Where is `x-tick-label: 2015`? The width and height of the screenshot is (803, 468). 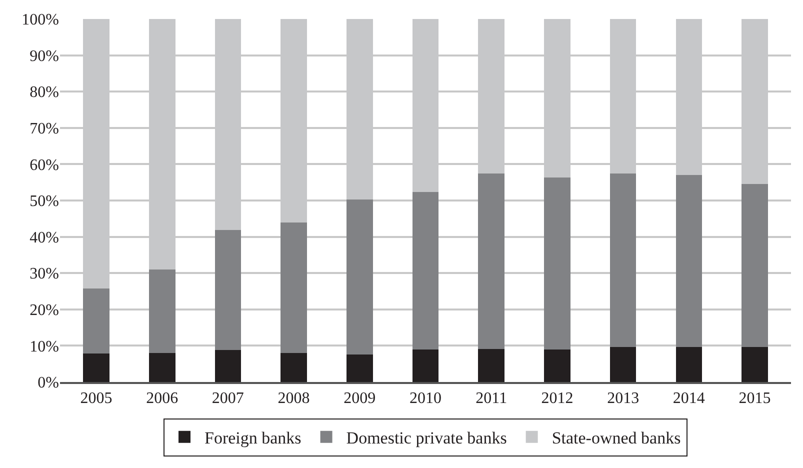 x-tick-label: 2015 is located at coordinates (754, 399).